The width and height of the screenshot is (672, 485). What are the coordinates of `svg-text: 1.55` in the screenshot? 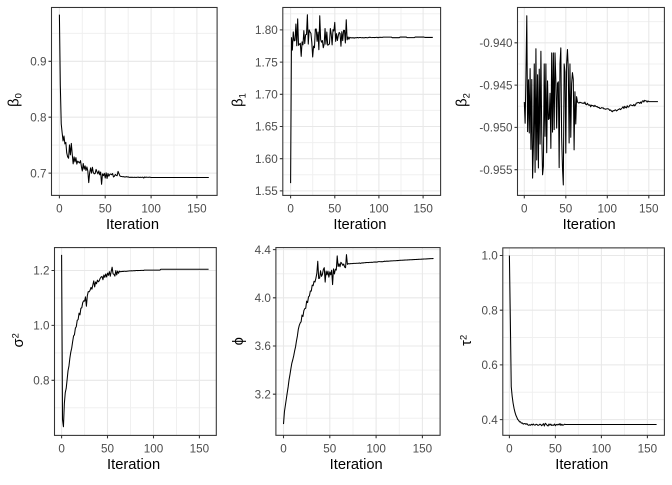 It's located at (266, 191).